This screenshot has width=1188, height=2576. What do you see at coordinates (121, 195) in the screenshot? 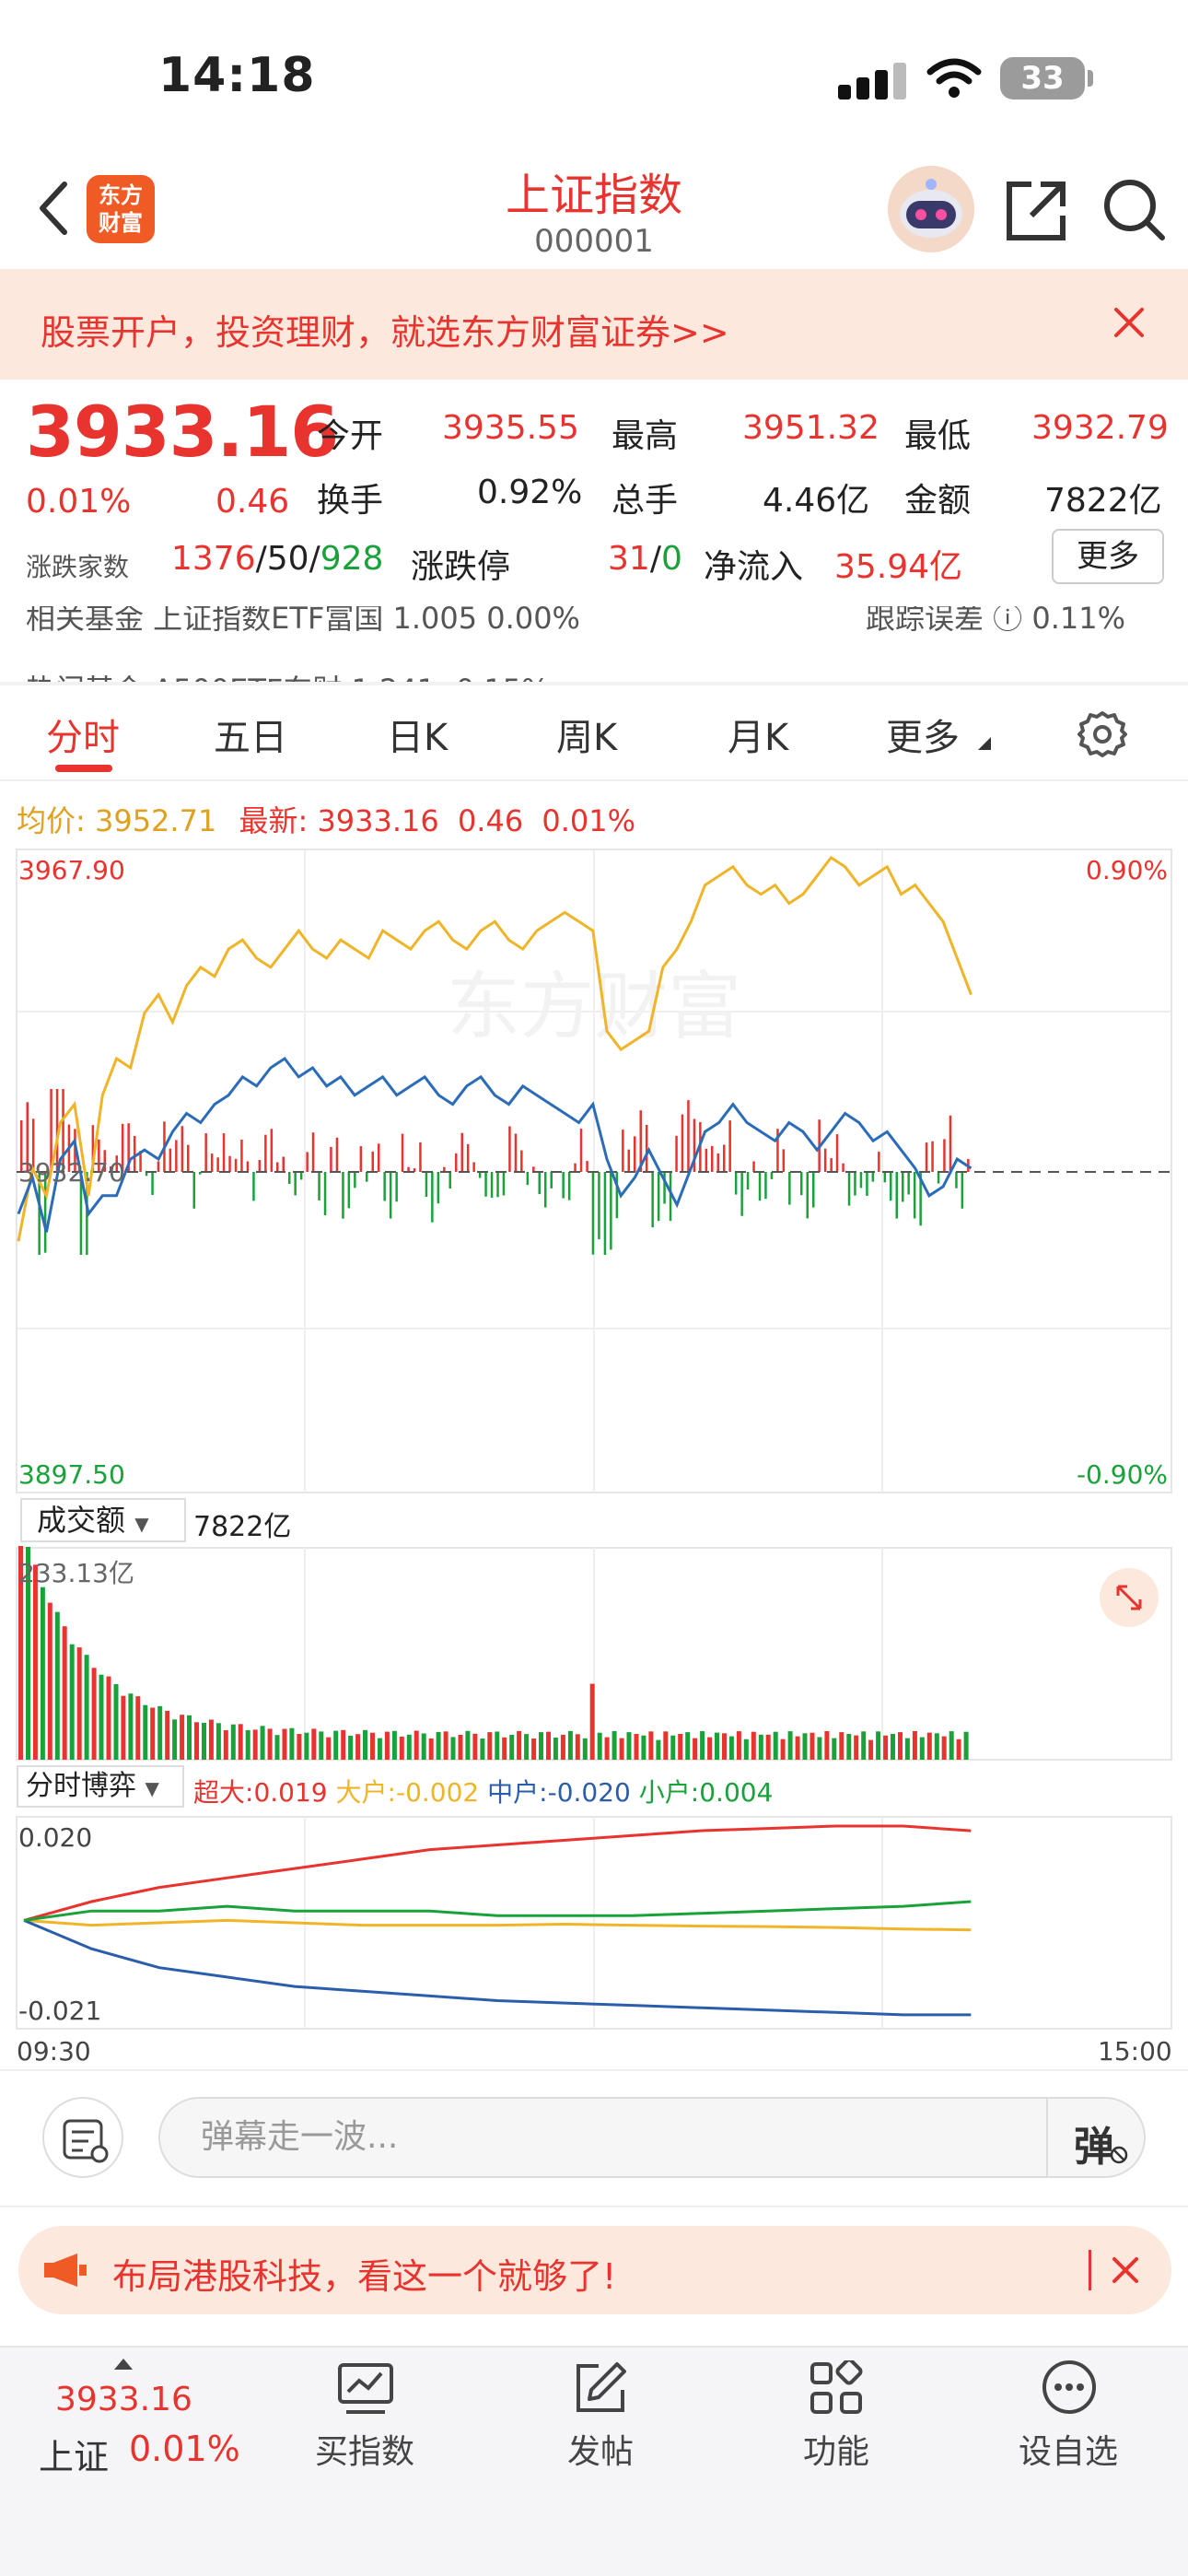
I see `logo-line1: 东方` at bounding box center [121, 195].